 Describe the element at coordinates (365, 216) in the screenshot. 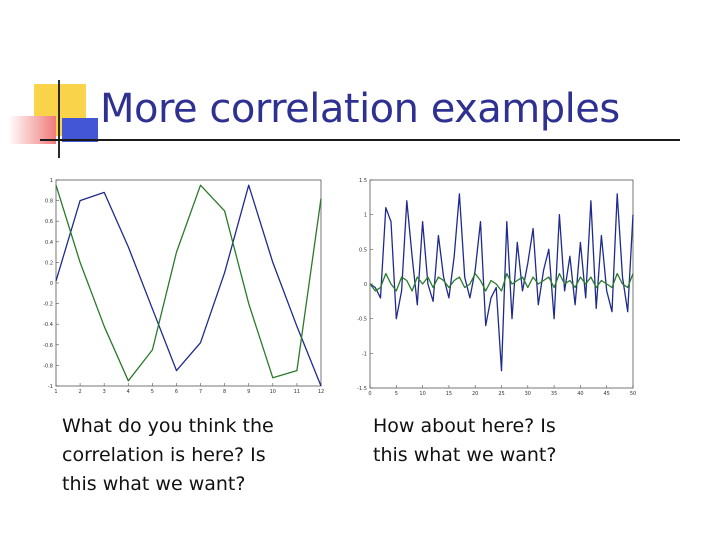

I see `right-chart-y-tick-label: 1` at that location.